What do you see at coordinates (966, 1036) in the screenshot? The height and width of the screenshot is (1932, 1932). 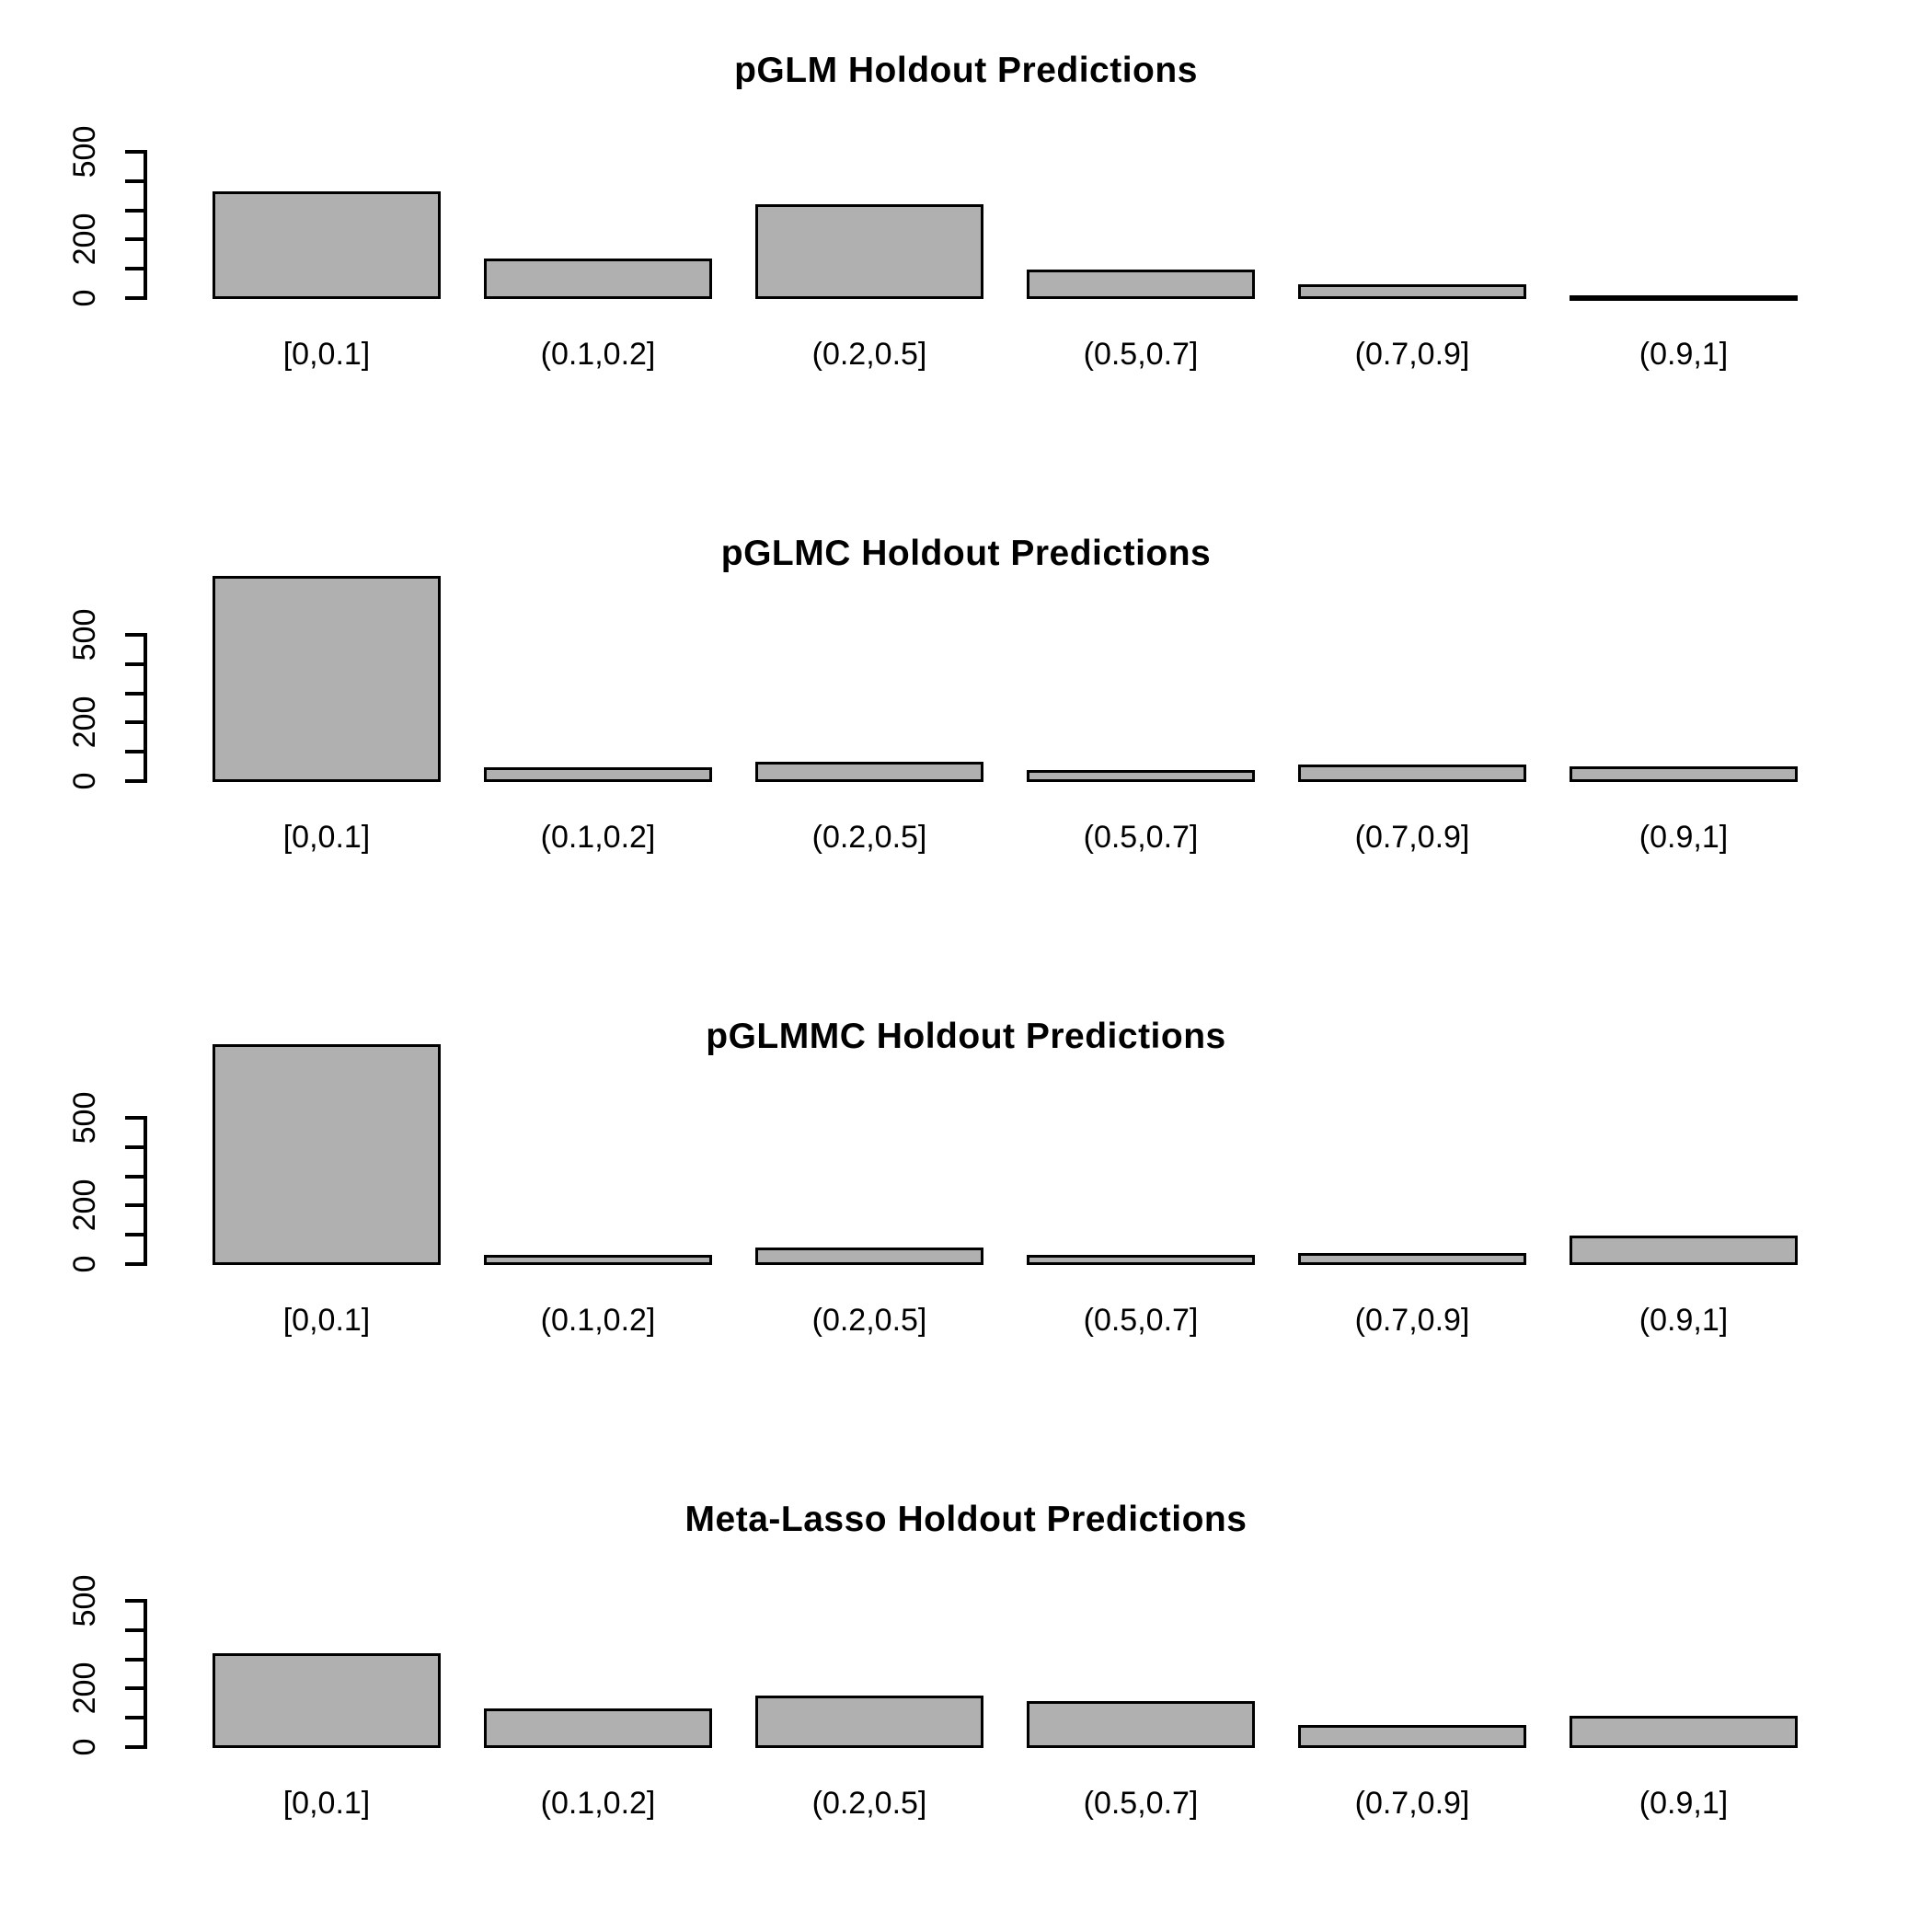 I see `chart-title: pGLMMC Holdout Predictions` at bounding box center [966, 1036].